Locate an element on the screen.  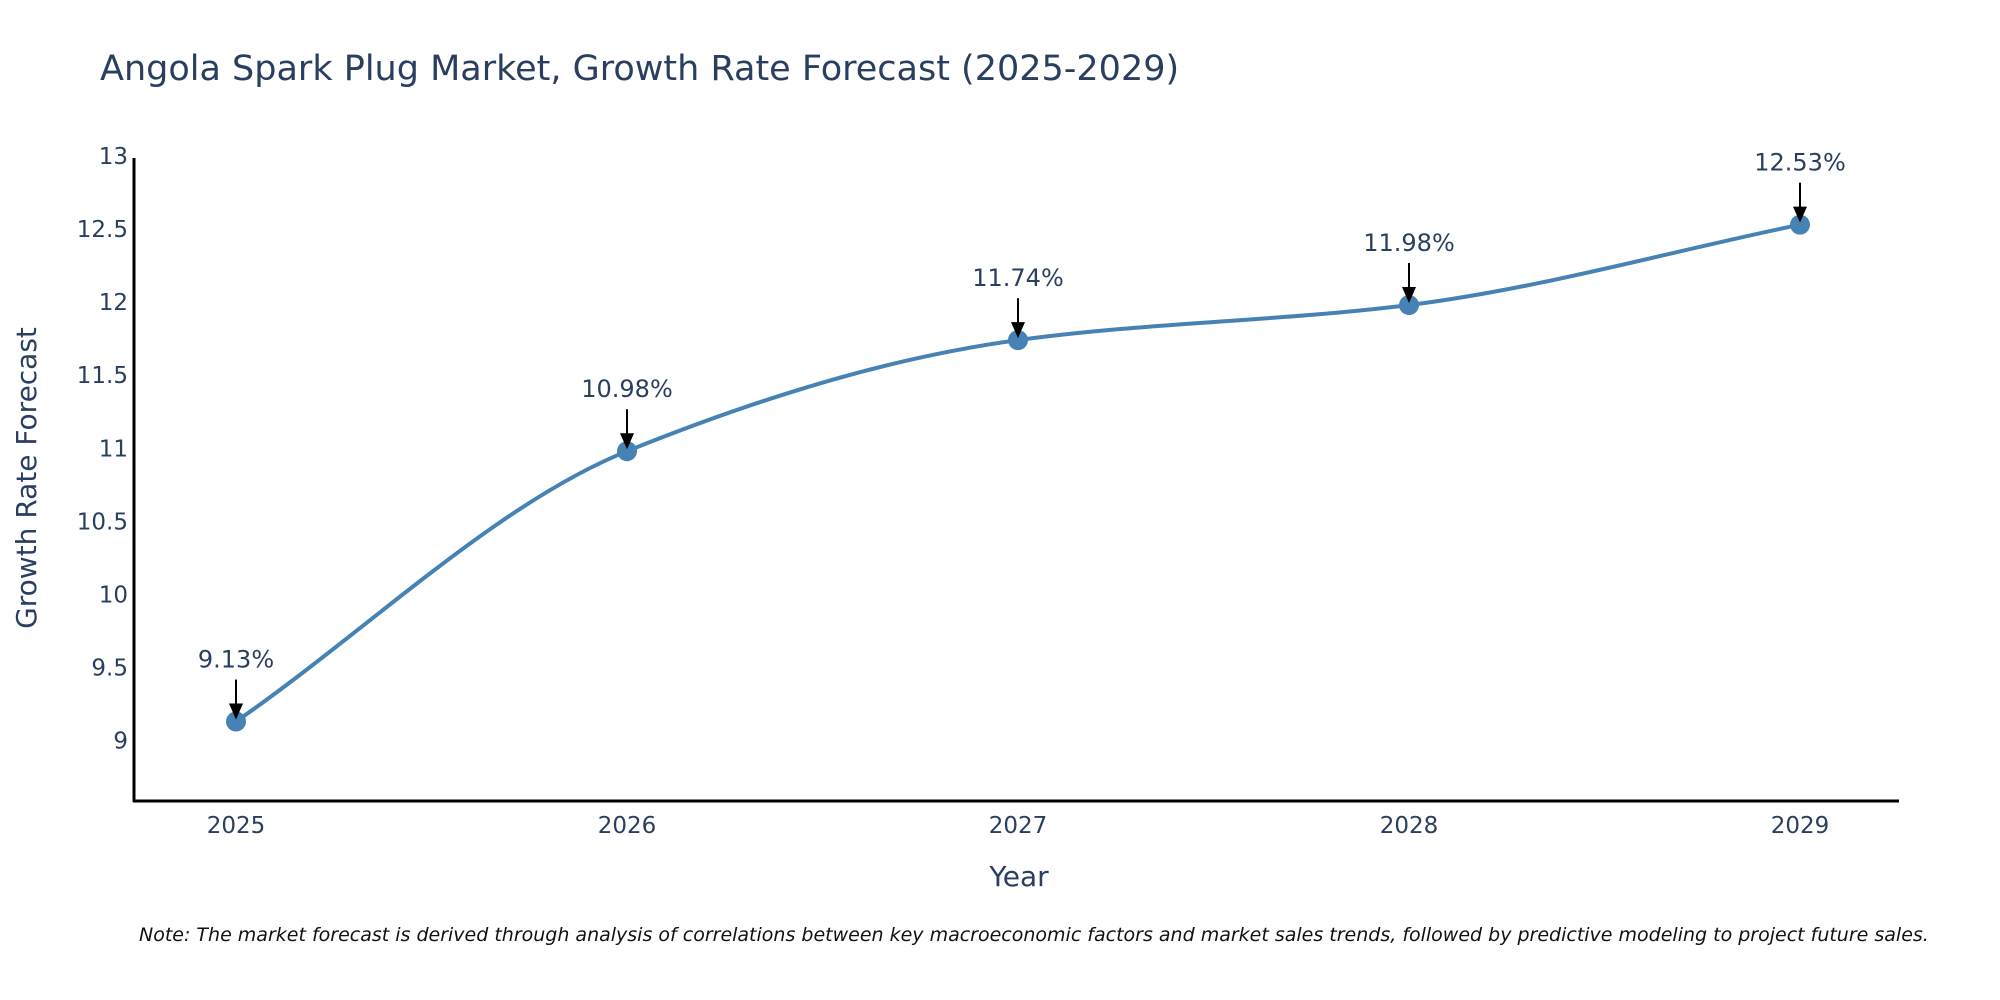
data-label: 11.74% is located at coordinates (1018, 278).